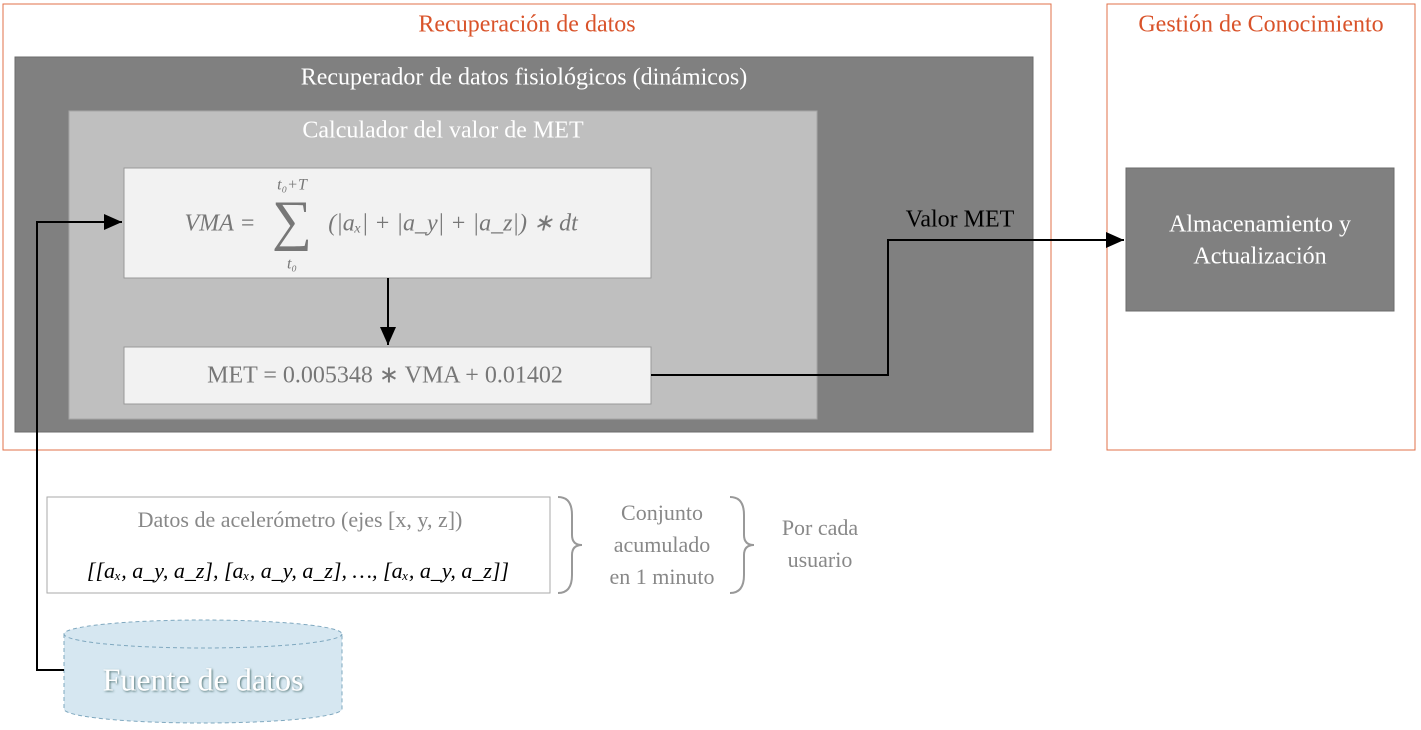 The width and height of the screenshot is (1421, 730). Describe the element at coordinates (662, 512) in the screenshot. I see `group1-line: Conjunto` at that location.